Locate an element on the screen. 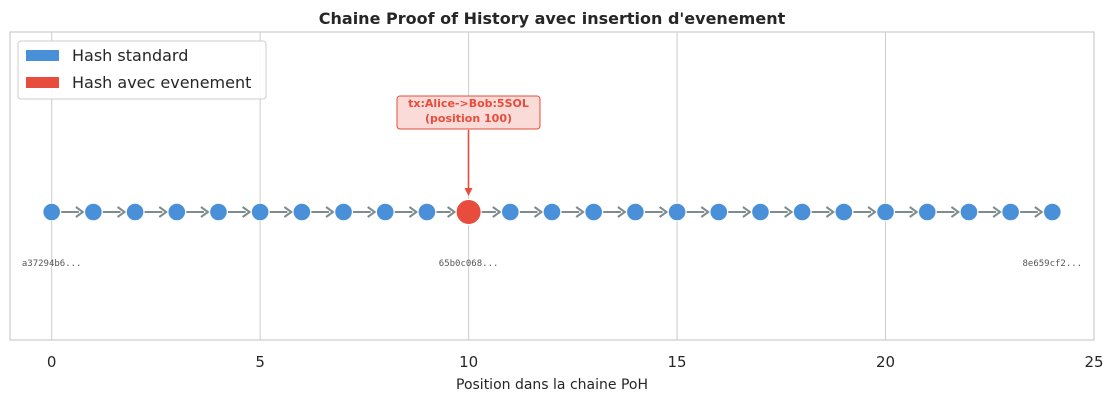 The image size is (1115, 402). event-annotation: tx:Alice->Bob:5SOL (position 100) is located at coordinates (468, 145).